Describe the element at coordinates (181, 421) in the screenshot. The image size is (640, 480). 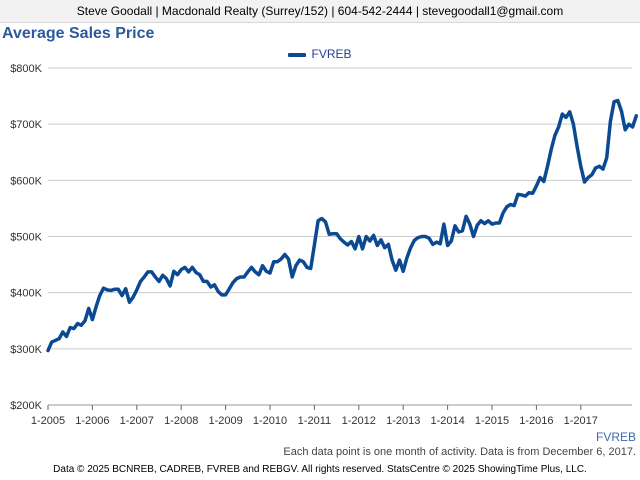
I see `x-tick-label: 1-2008` at that location.